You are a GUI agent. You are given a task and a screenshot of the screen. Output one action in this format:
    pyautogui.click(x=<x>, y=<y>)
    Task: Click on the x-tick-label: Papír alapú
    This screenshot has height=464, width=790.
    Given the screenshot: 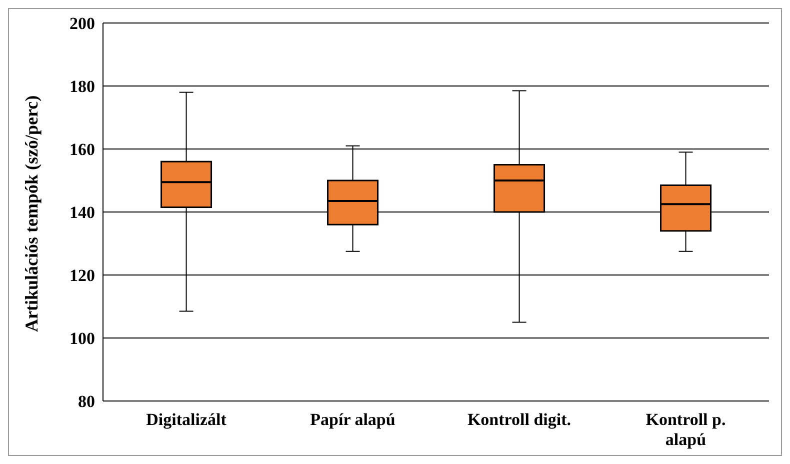 What is the action you would take?
    pyautogui.click(x=353, y=419)
    